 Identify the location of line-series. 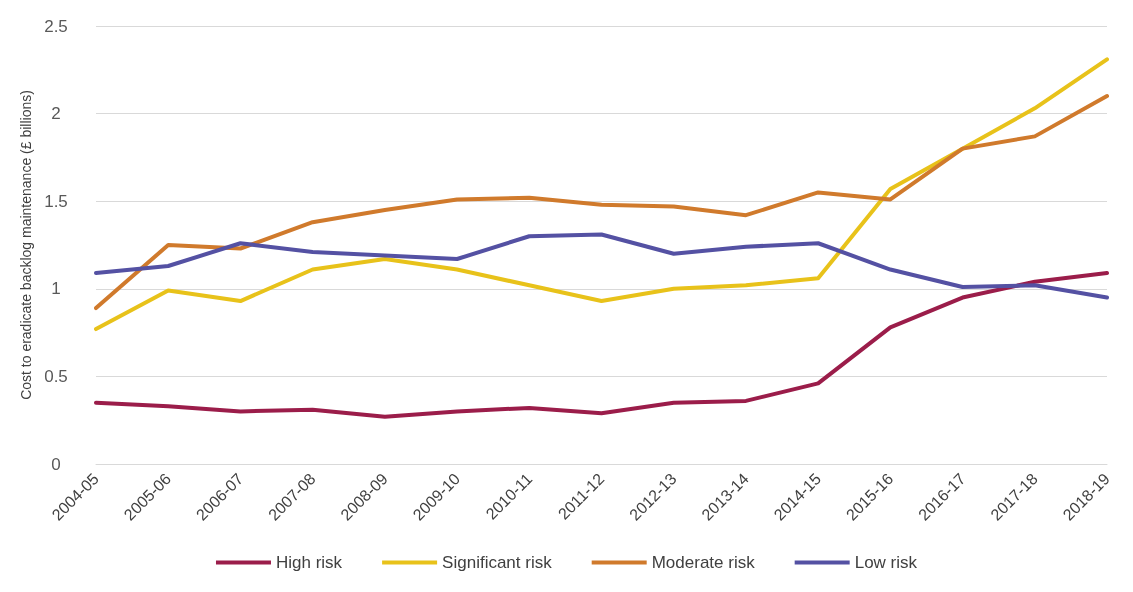
(601, 266).